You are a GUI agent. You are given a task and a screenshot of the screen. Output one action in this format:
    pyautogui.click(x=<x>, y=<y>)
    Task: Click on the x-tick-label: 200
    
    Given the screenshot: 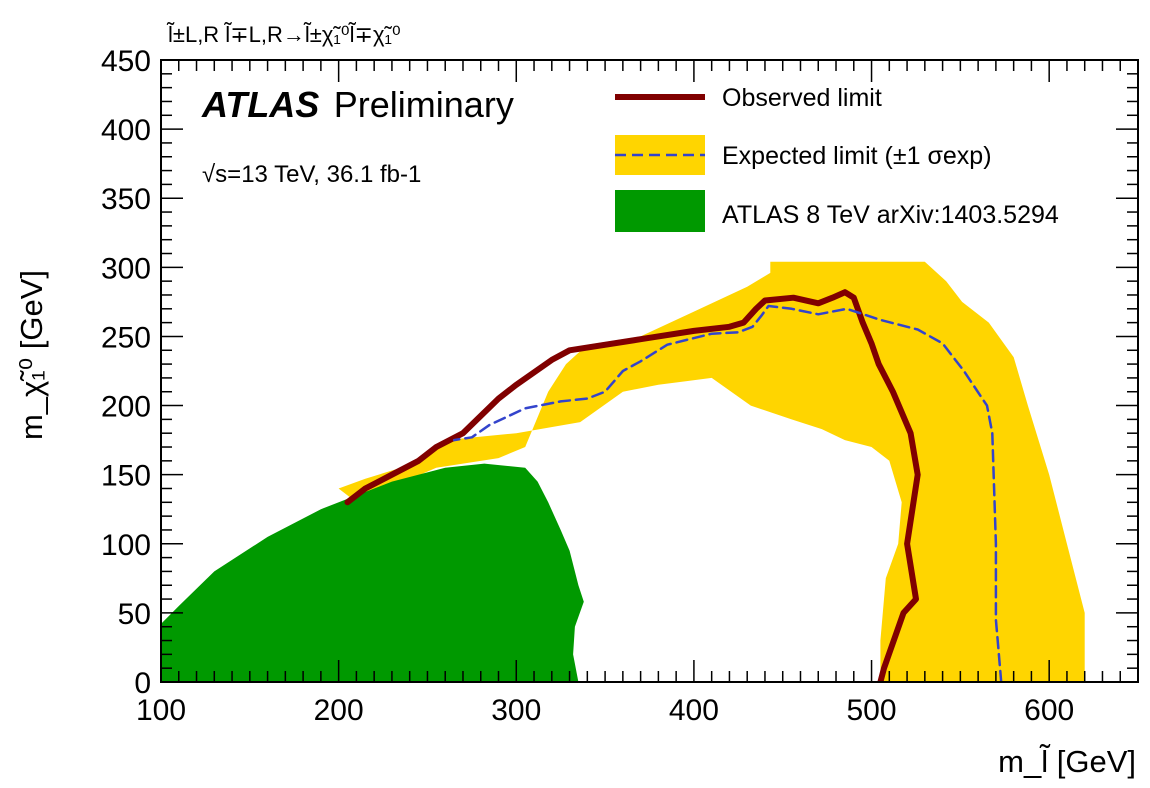 What is the action you would take?
    pyautogui.click(x=339, y=710)
    